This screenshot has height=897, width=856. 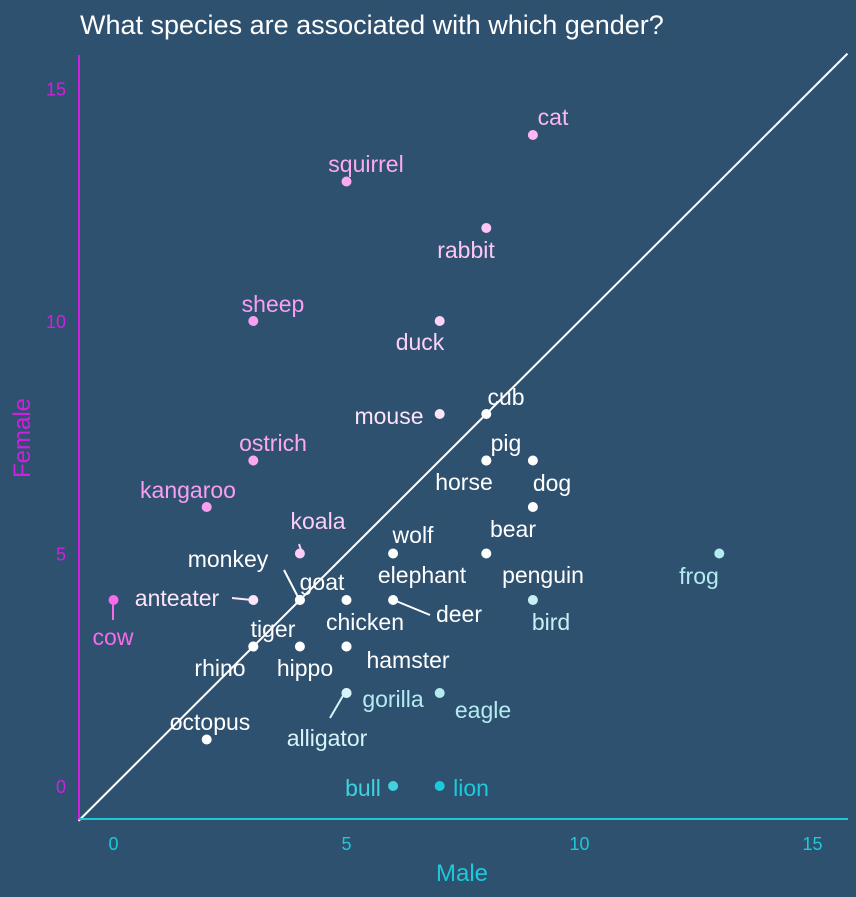 I want to click on label-cat: cat, so click(x=553, y=117).